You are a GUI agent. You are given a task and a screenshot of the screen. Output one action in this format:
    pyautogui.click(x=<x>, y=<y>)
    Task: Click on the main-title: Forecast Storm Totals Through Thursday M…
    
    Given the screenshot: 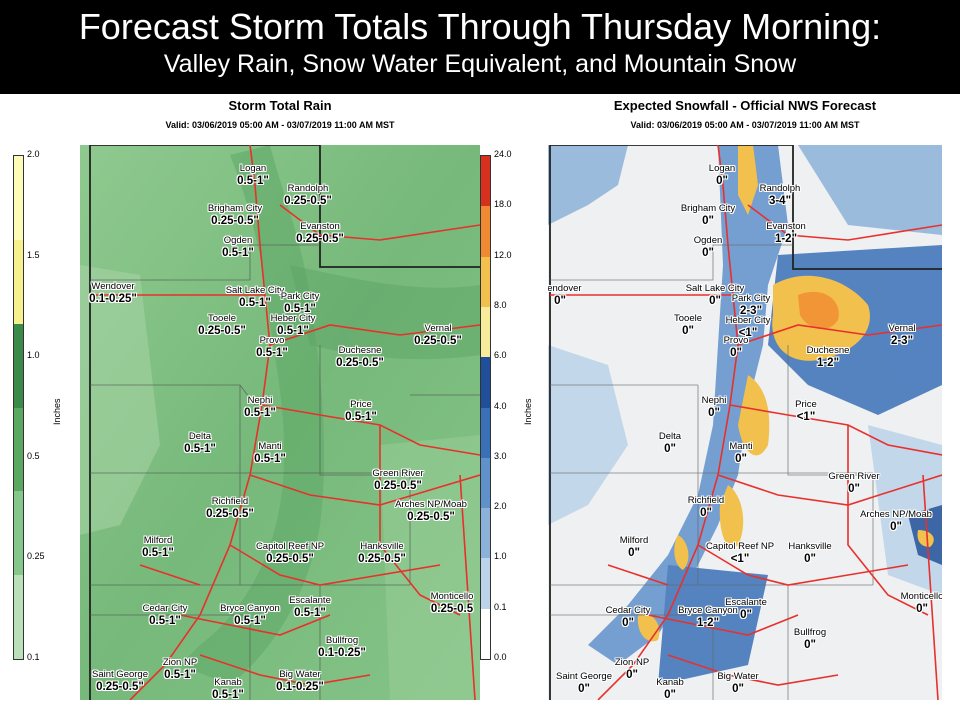 What is the action you would take?
    pyautogui.click(x=480, y=26)
    